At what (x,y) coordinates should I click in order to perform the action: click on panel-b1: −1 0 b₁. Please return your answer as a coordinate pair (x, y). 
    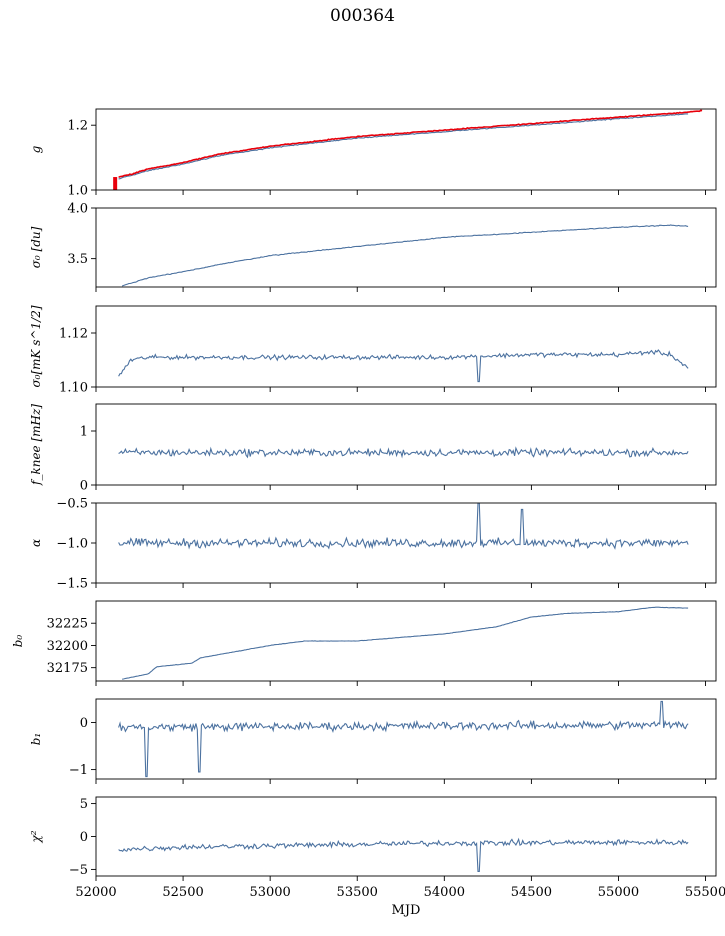
    Looking at the image, I should click on (373, 741).